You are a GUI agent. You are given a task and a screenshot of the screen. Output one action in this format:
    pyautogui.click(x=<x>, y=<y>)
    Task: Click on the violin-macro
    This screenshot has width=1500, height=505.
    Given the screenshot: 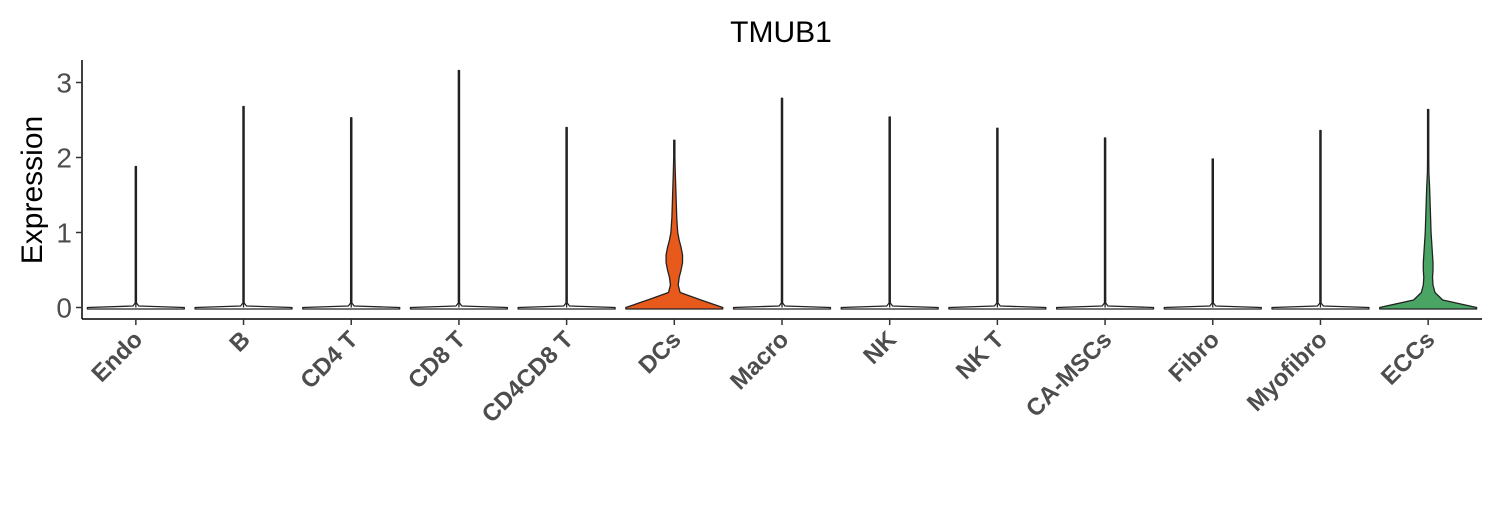 What is the action you would take?
    pyautogui.click(x=782, y=203)
    